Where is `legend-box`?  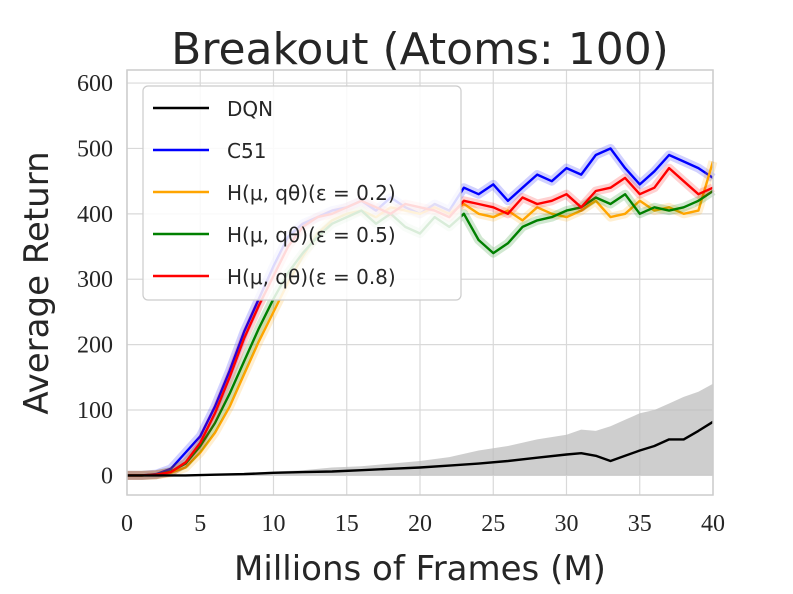 legend-box is located at coordinates (302, 193).